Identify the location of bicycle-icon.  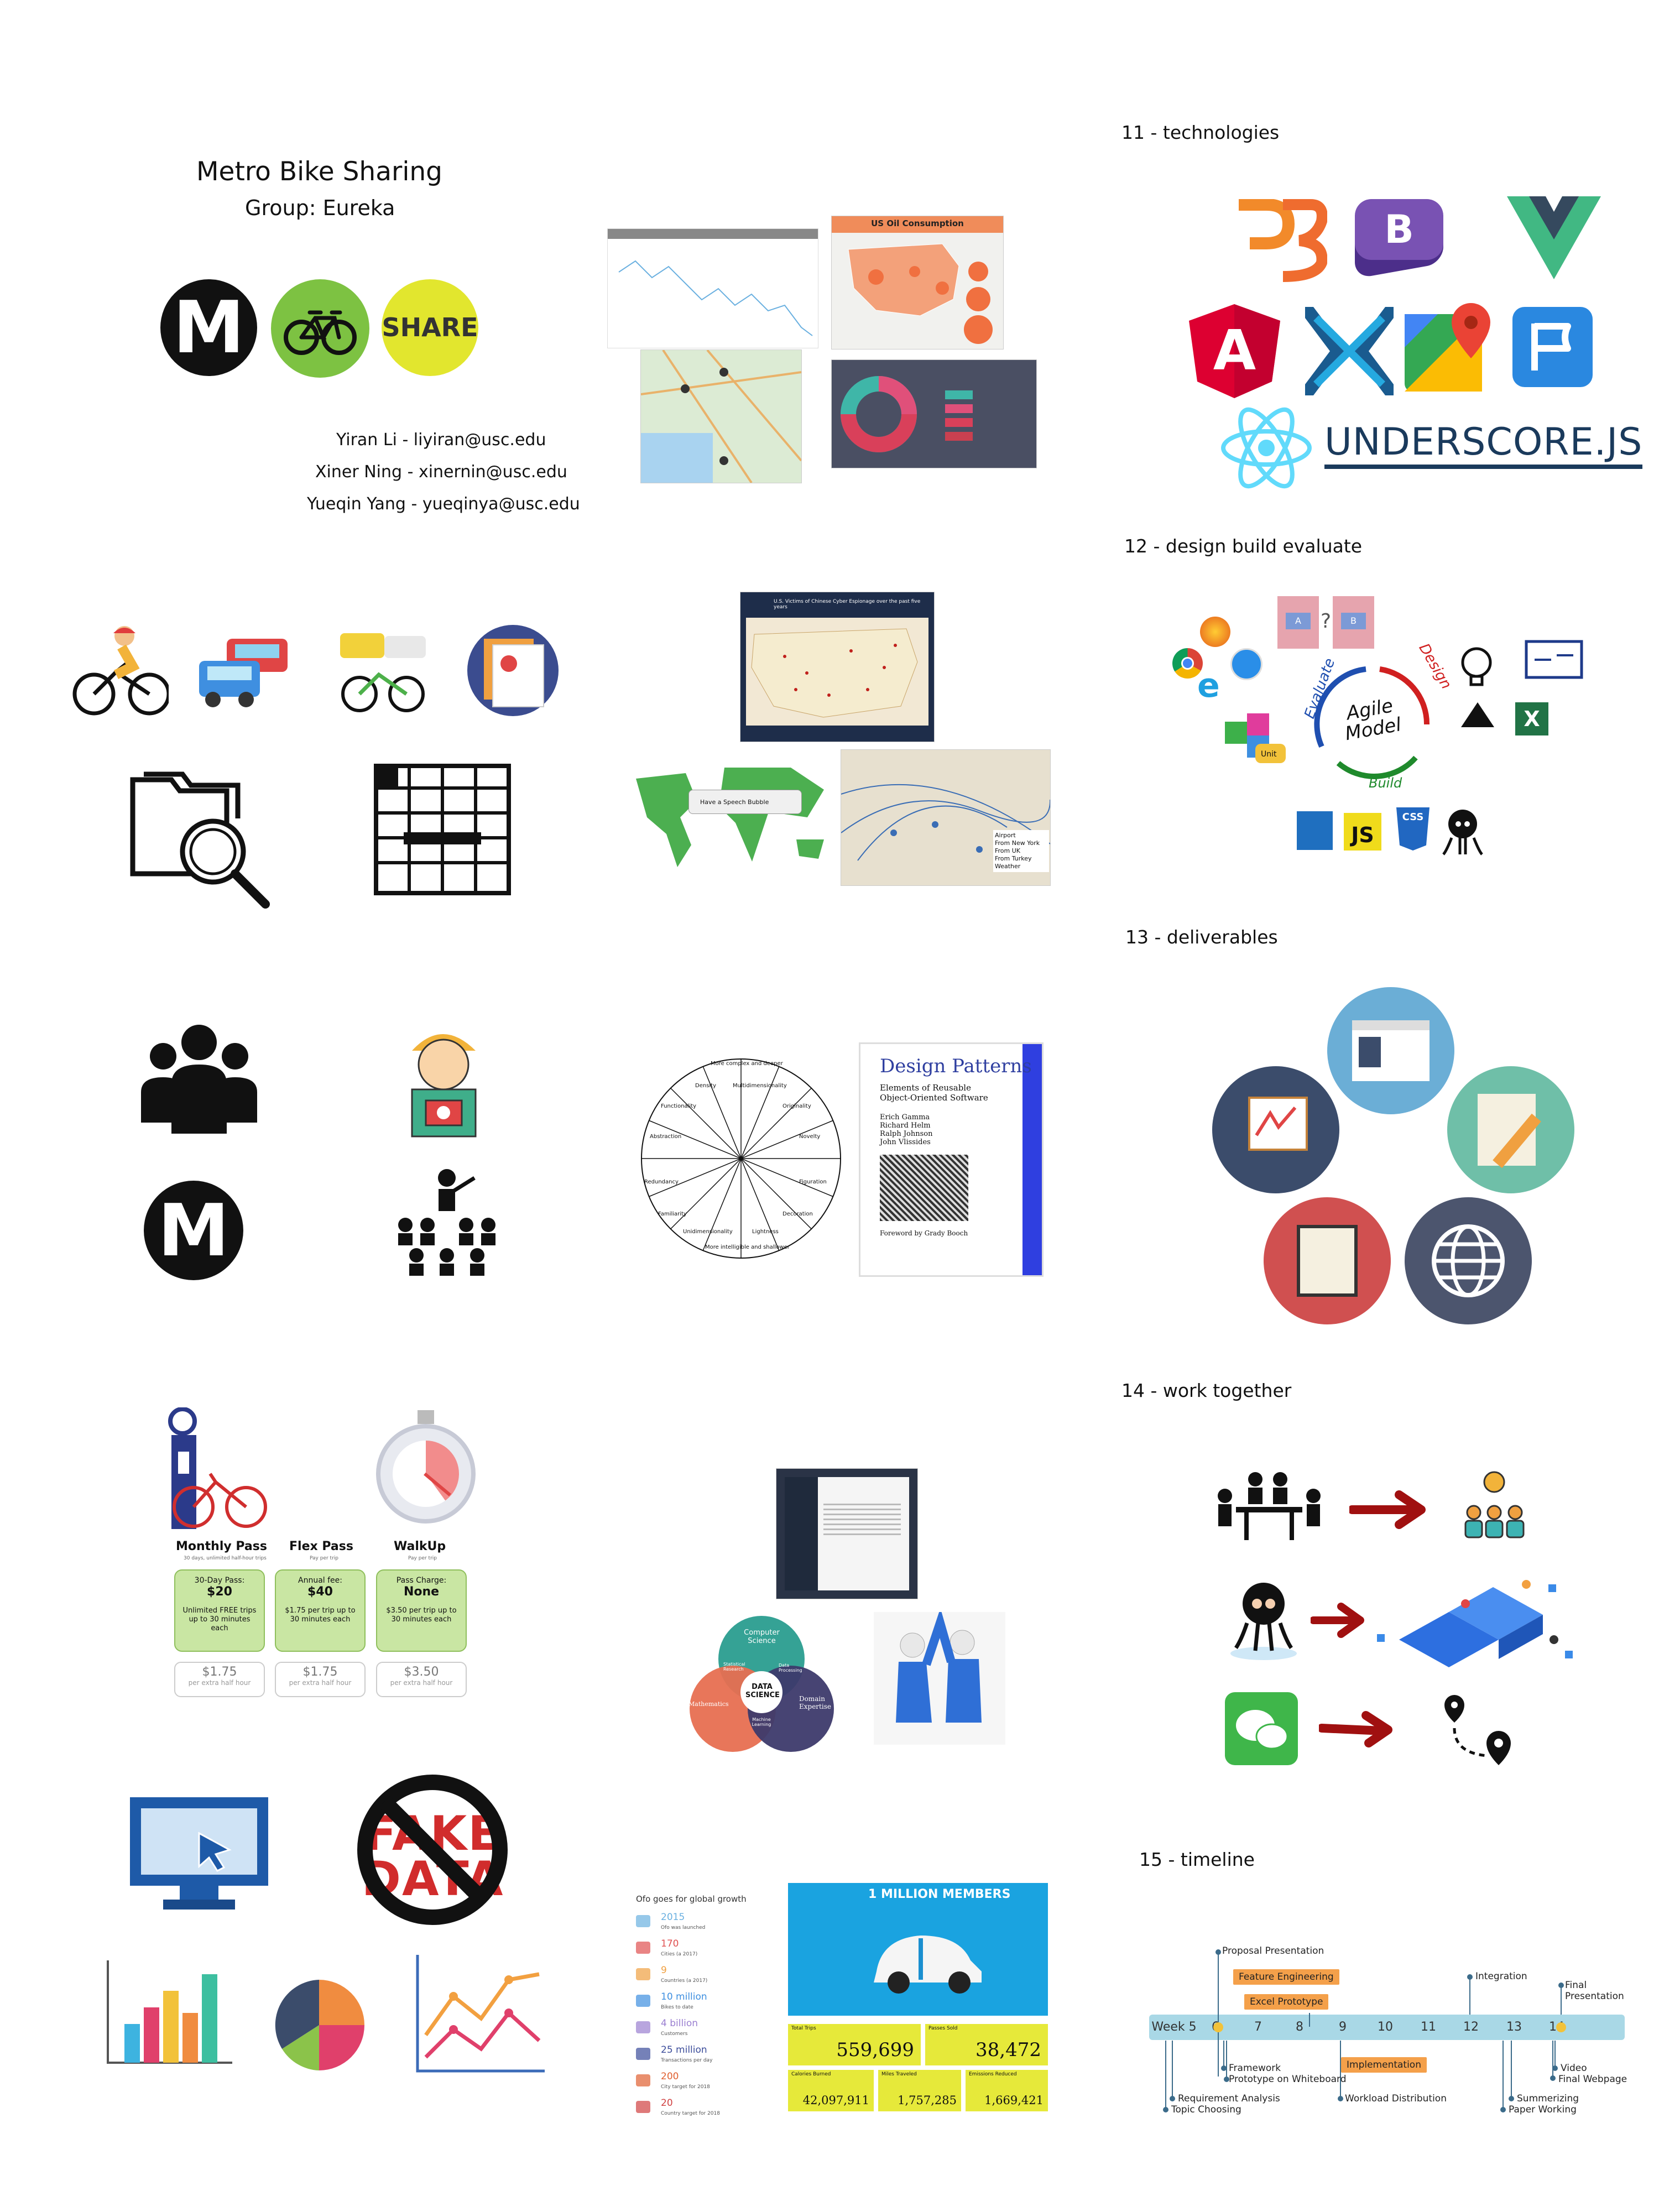
(320, 332).